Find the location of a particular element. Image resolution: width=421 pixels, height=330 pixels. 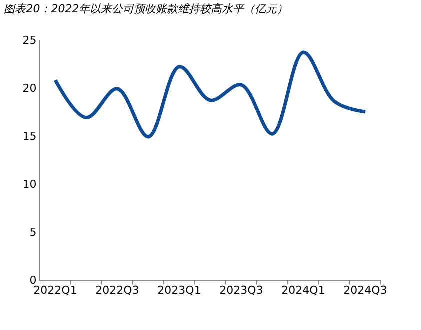

x-tick-label: 2023Q3 is located at coordinates (242, 291).